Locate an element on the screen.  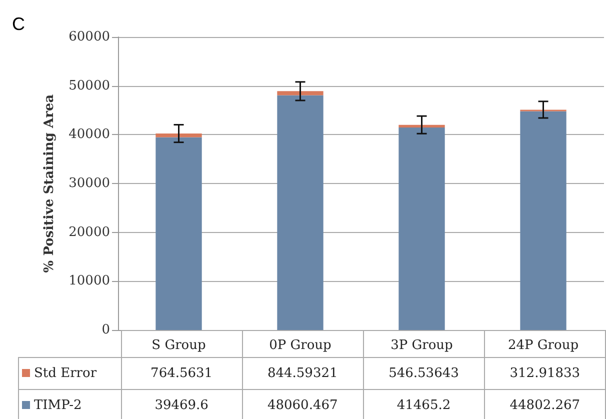
legend-label: TIMP-2 is located at coordinates (70, 404).